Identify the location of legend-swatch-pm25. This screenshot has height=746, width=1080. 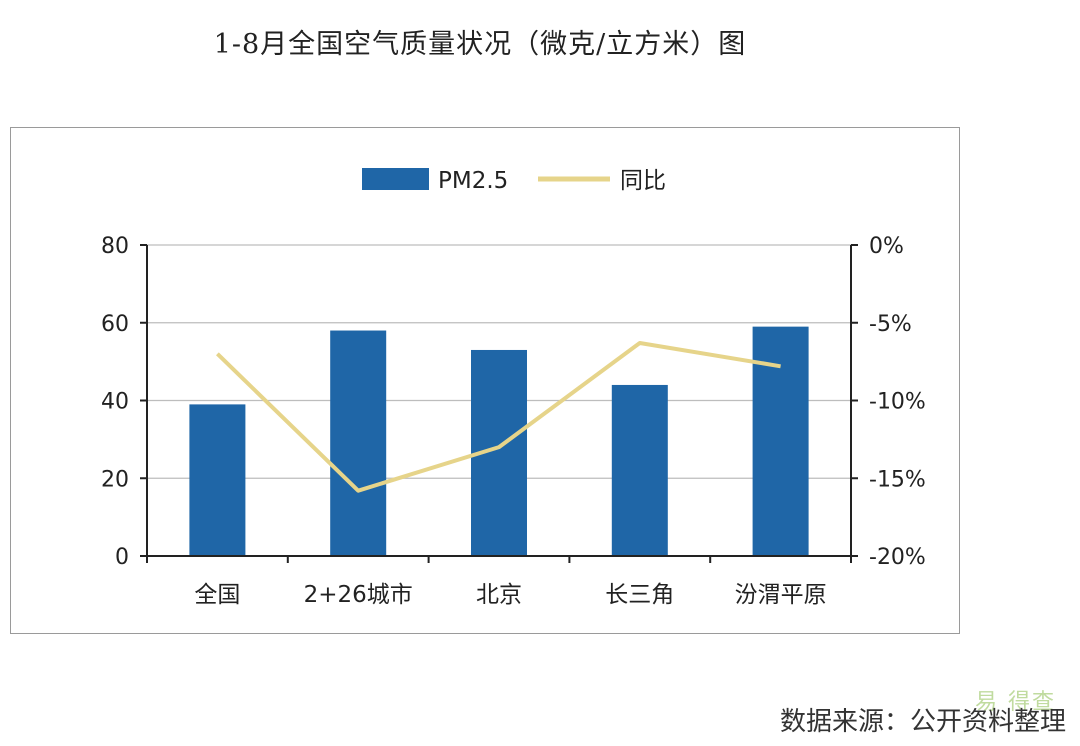
(395, 179).